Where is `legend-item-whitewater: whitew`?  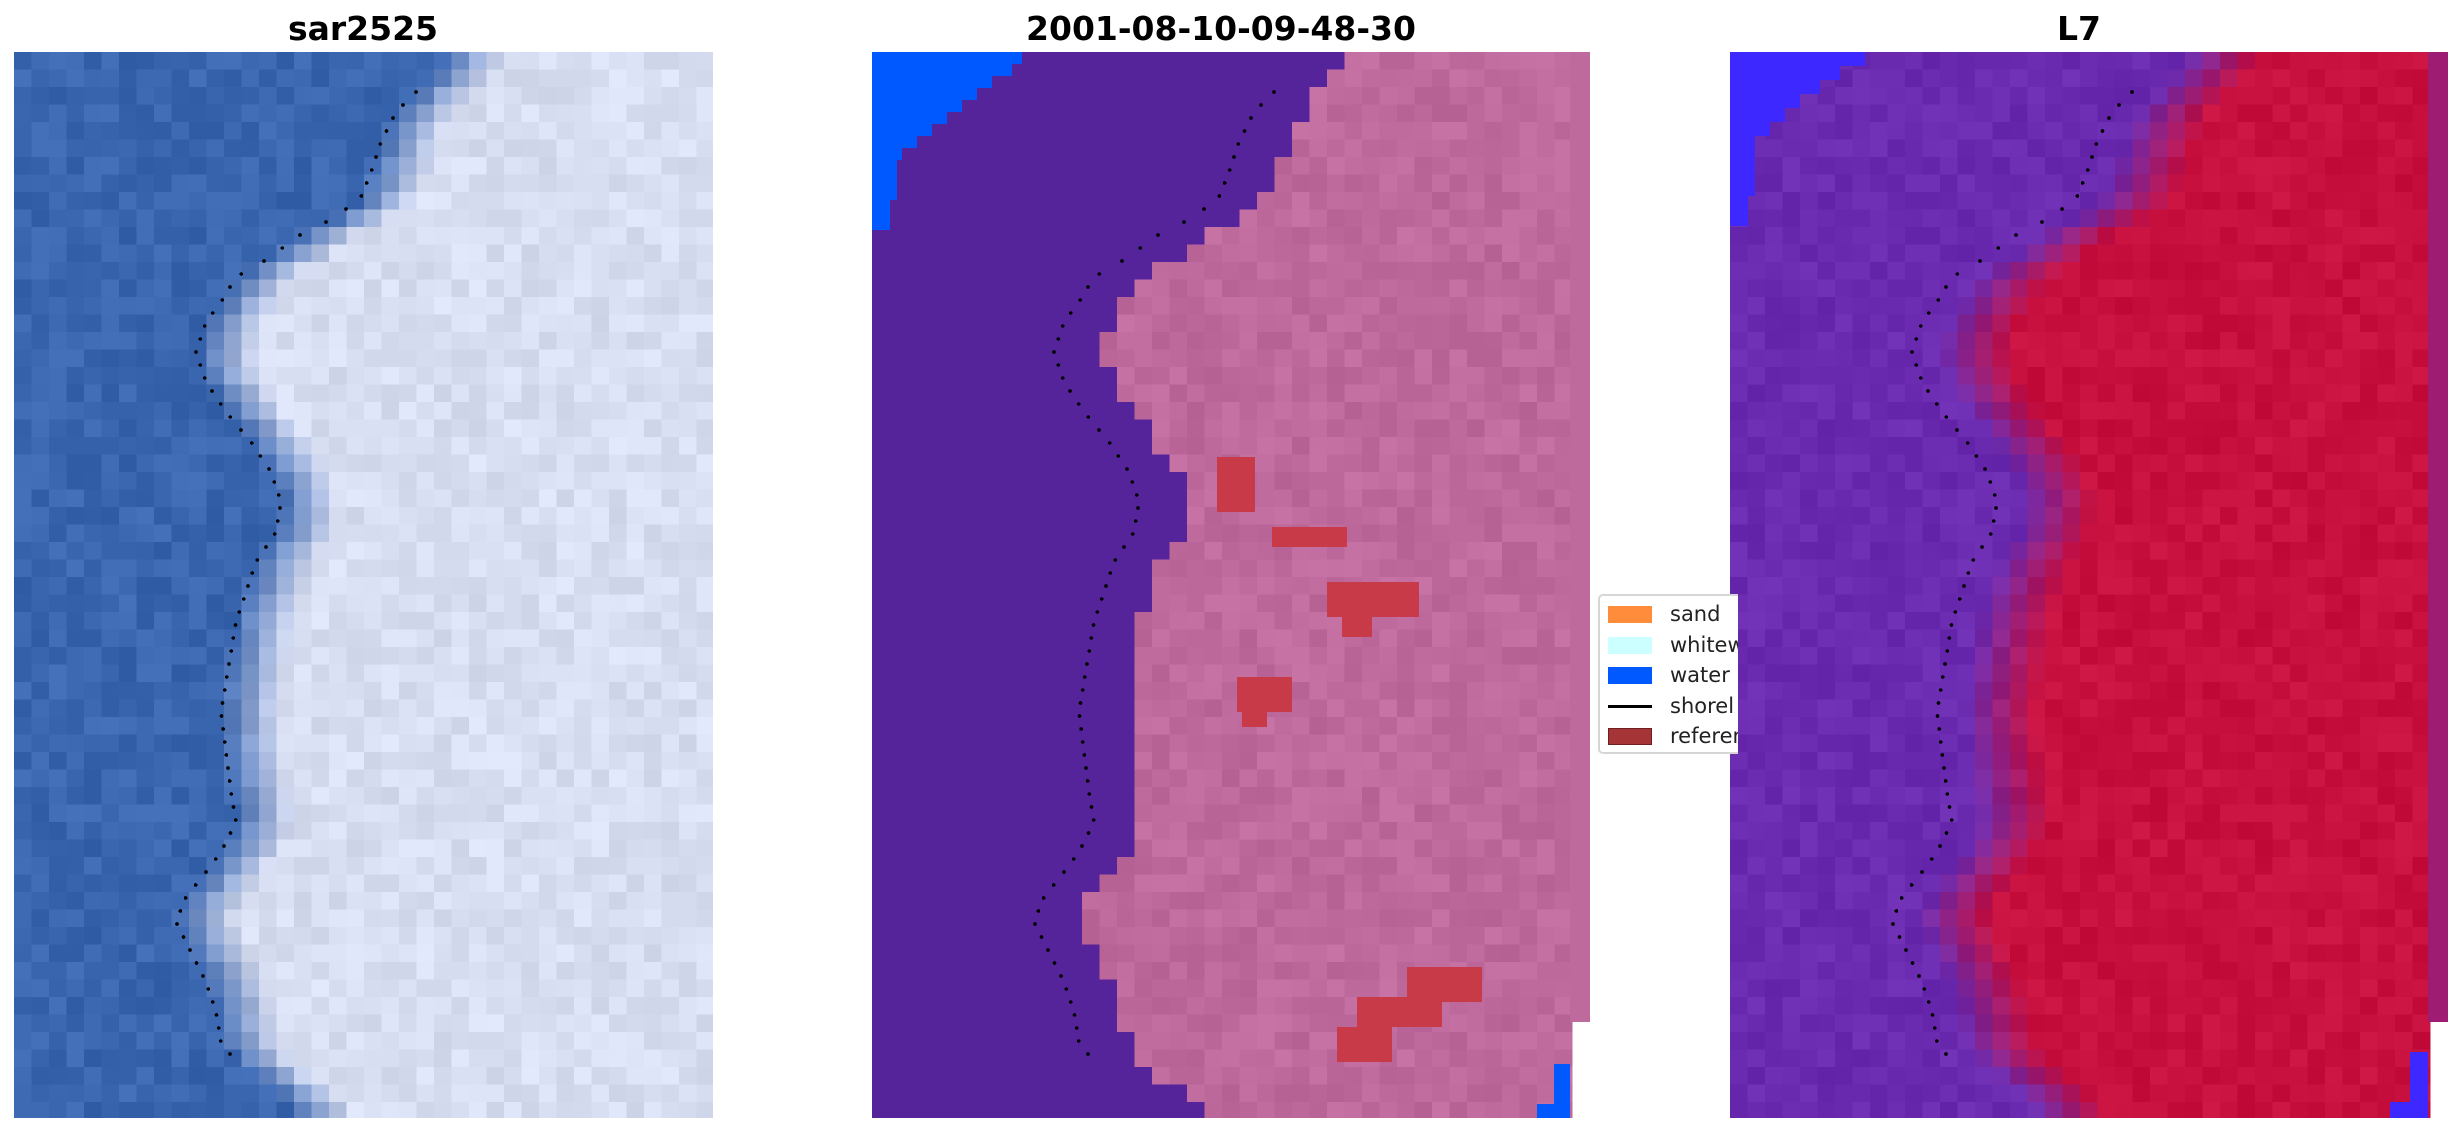
legend-item-whitewater: whitew is located at coordinates (1673, 645).